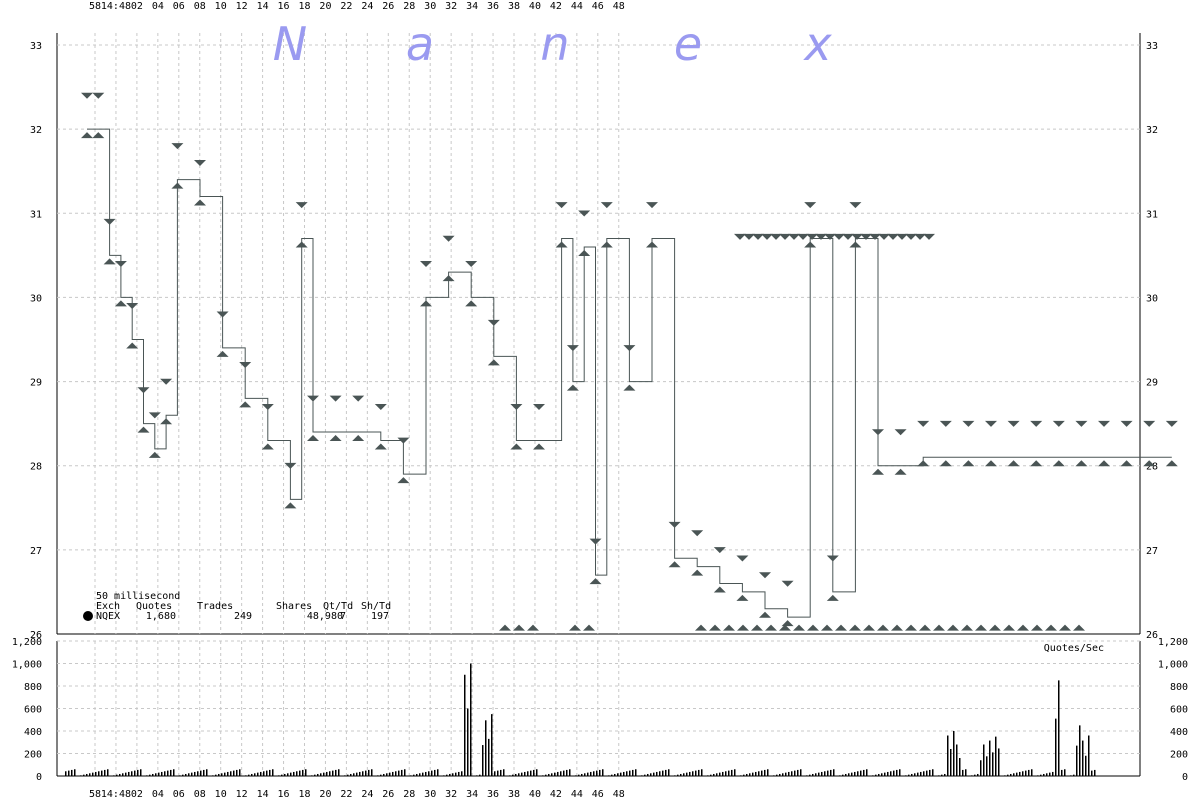 The height and width of the screenshot is (800, 1200). I want to click on x-tick-label-bottom: 38, so click(514, 794).